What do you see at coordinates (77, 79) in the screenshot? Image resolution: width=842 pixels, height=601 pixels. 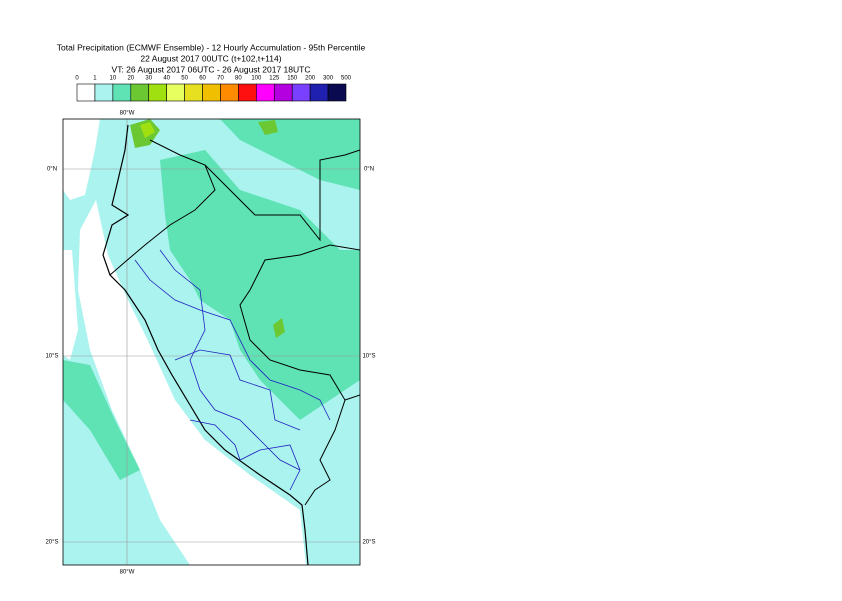 I see `legend-label: 0` at bounding box center [77, 79].